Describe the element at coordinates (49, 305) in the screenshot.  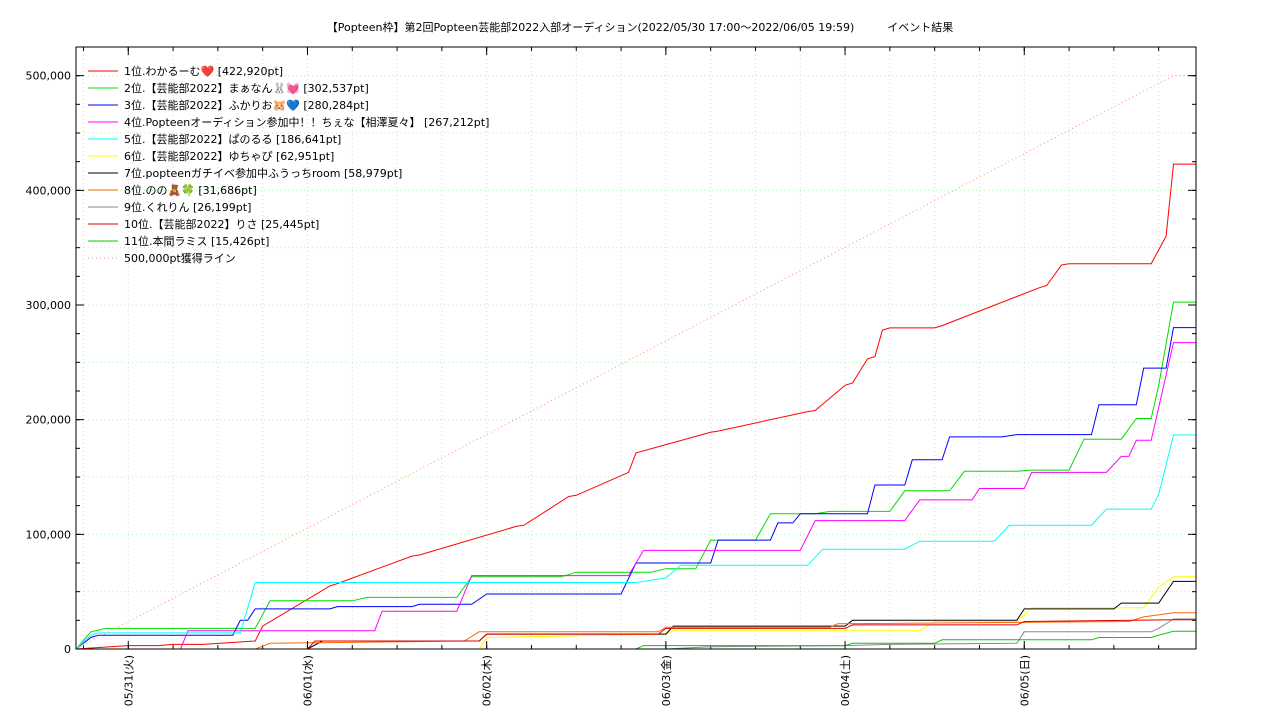
I see `y-tick-label: 300,000` at that location.